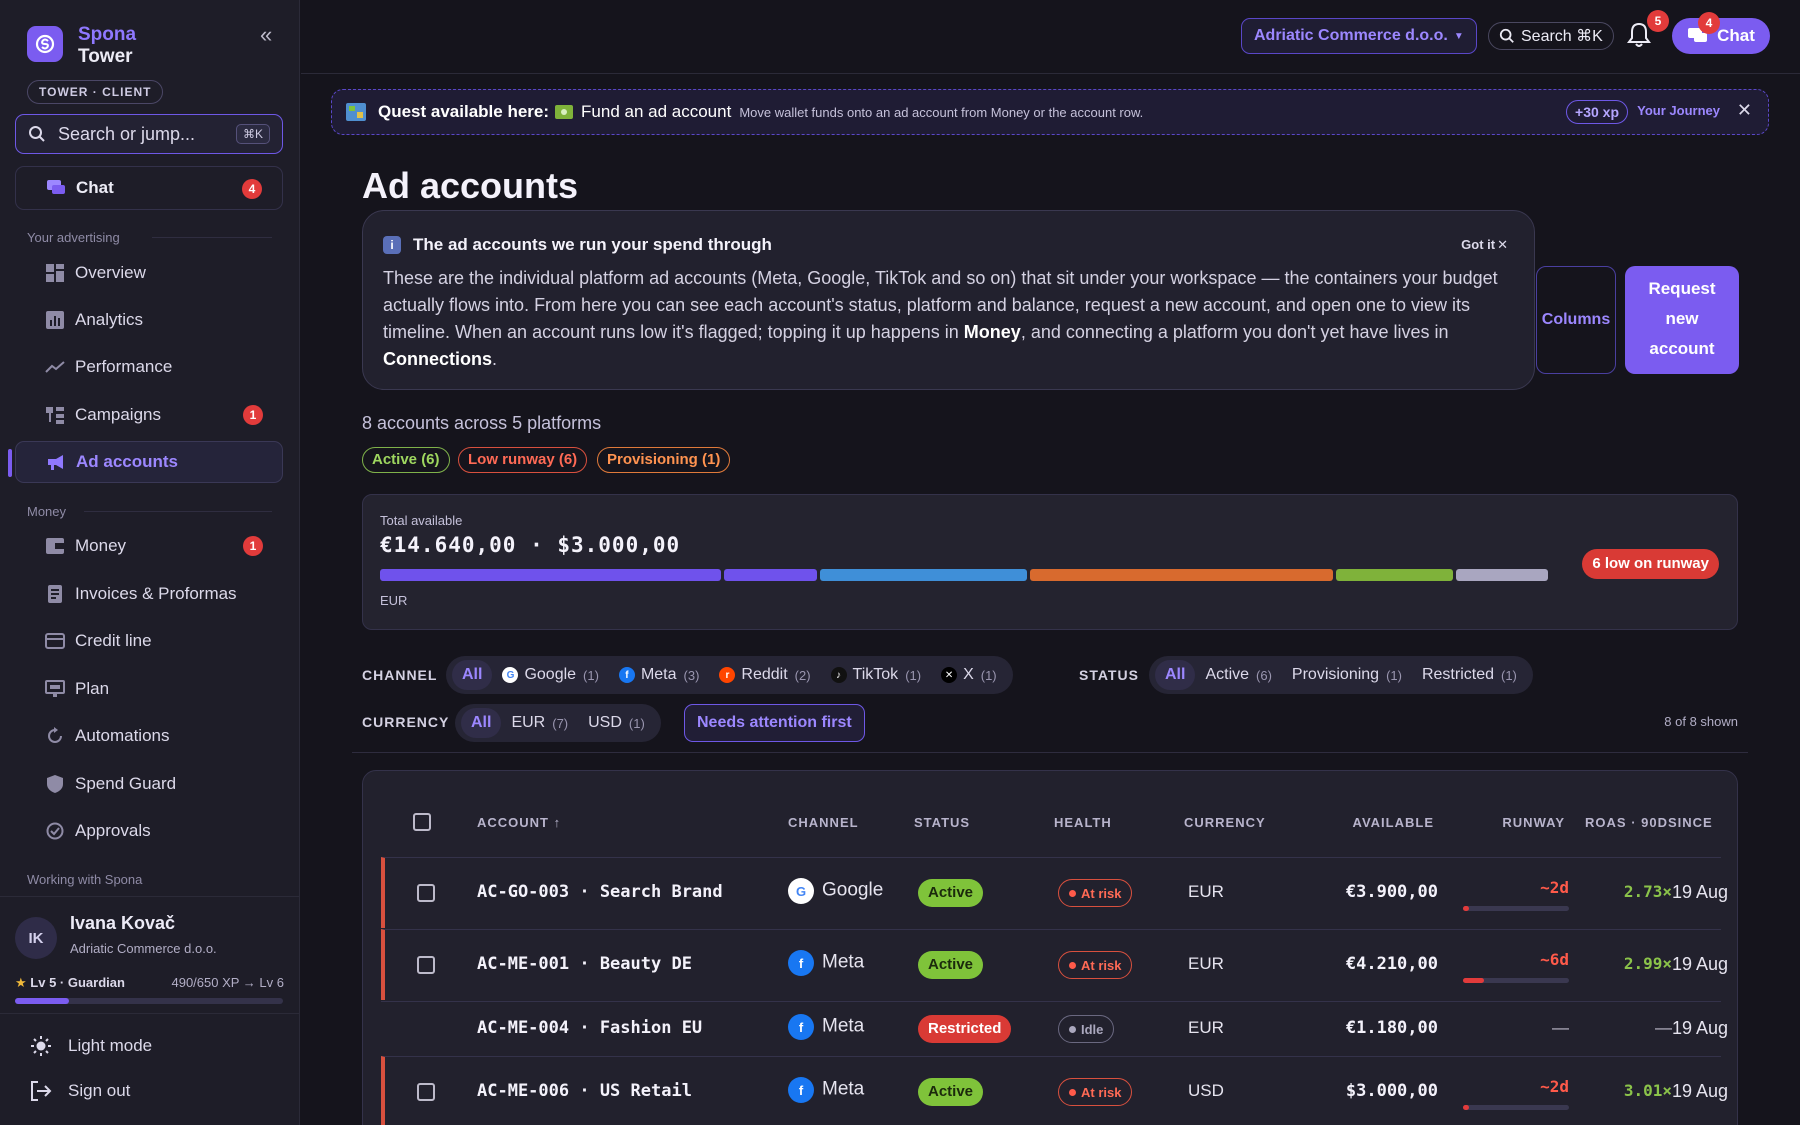 The height and width of the screenshot is (1125, 1800). Describe the element at coordinates (149, 689) in the screenshot. I see `sidebar-item-plan: Plan` at that location.